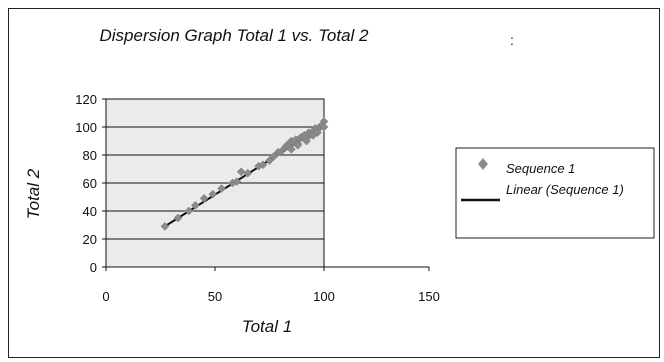  I want to click on x-tick-label-150: 150, so click(429, 296).